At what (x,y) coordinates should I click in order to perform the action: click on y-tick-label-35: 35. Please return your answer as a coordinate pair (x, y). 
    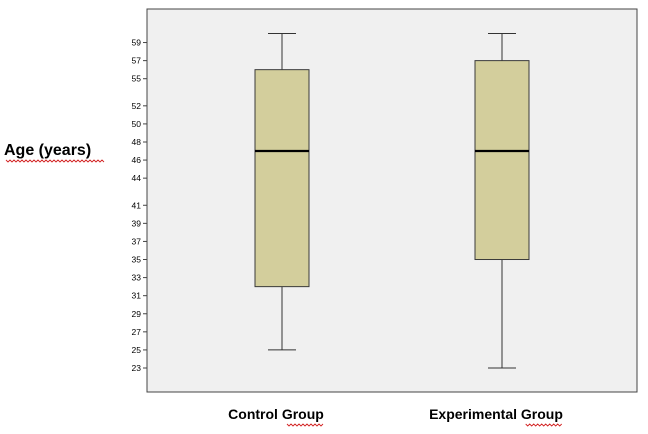
    Looking at the image, I should click on (137, 260).